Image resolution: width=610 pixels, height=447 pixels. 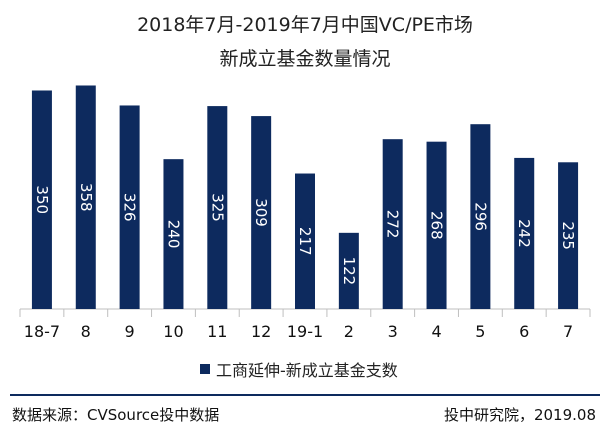 I want to click on x-tick-label: 9, so click(x=130, y=331).